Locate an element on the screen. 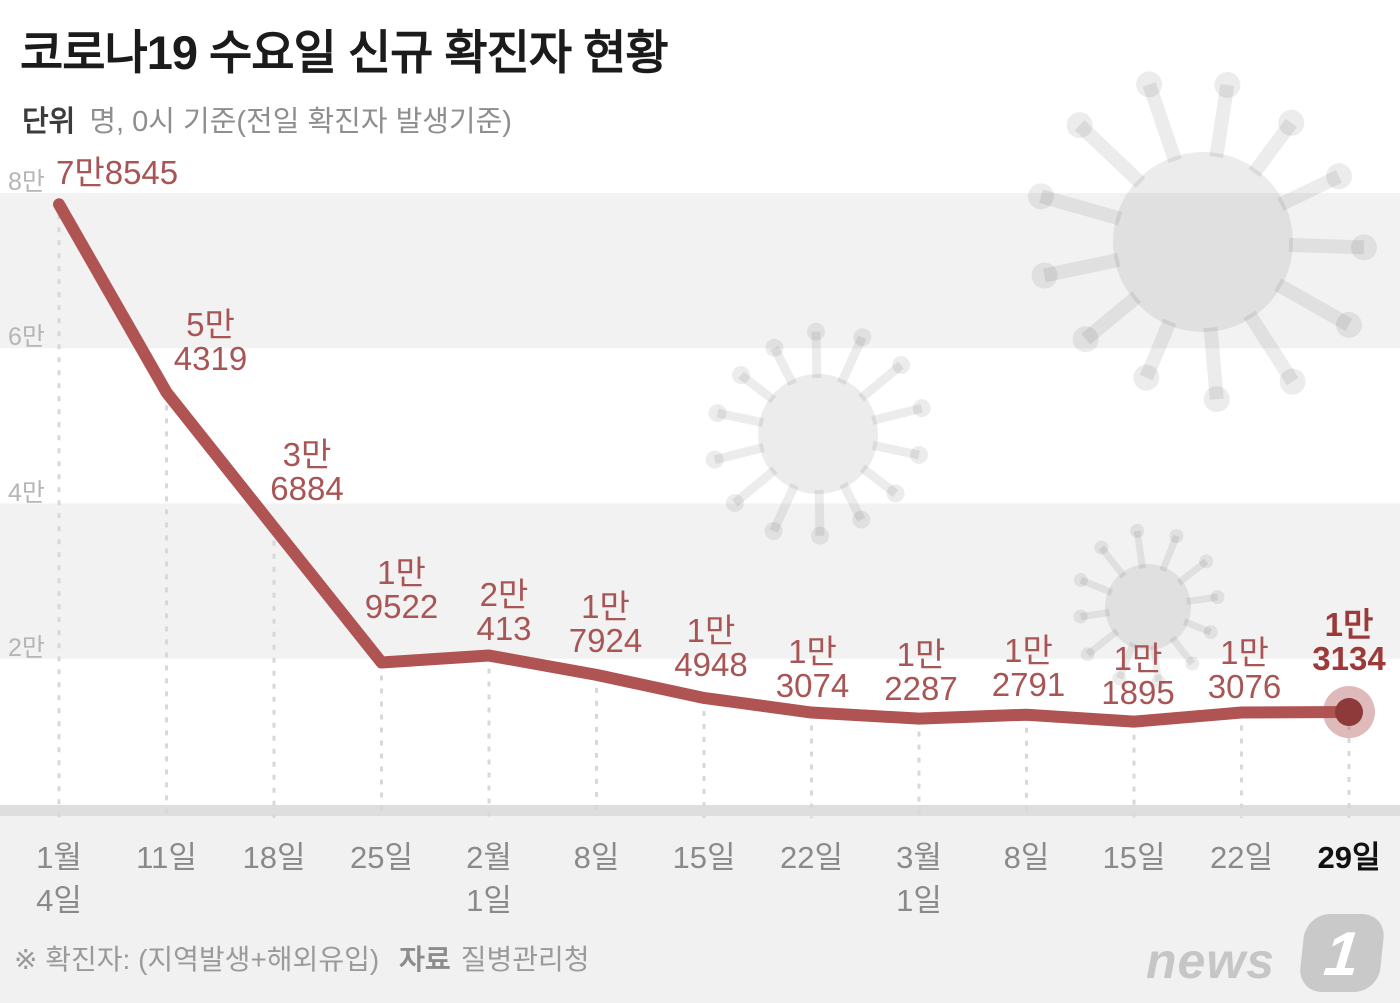 The image size is (1400, 1003). x-tick-label-line: 25일 is located at coordinates (381, 857).